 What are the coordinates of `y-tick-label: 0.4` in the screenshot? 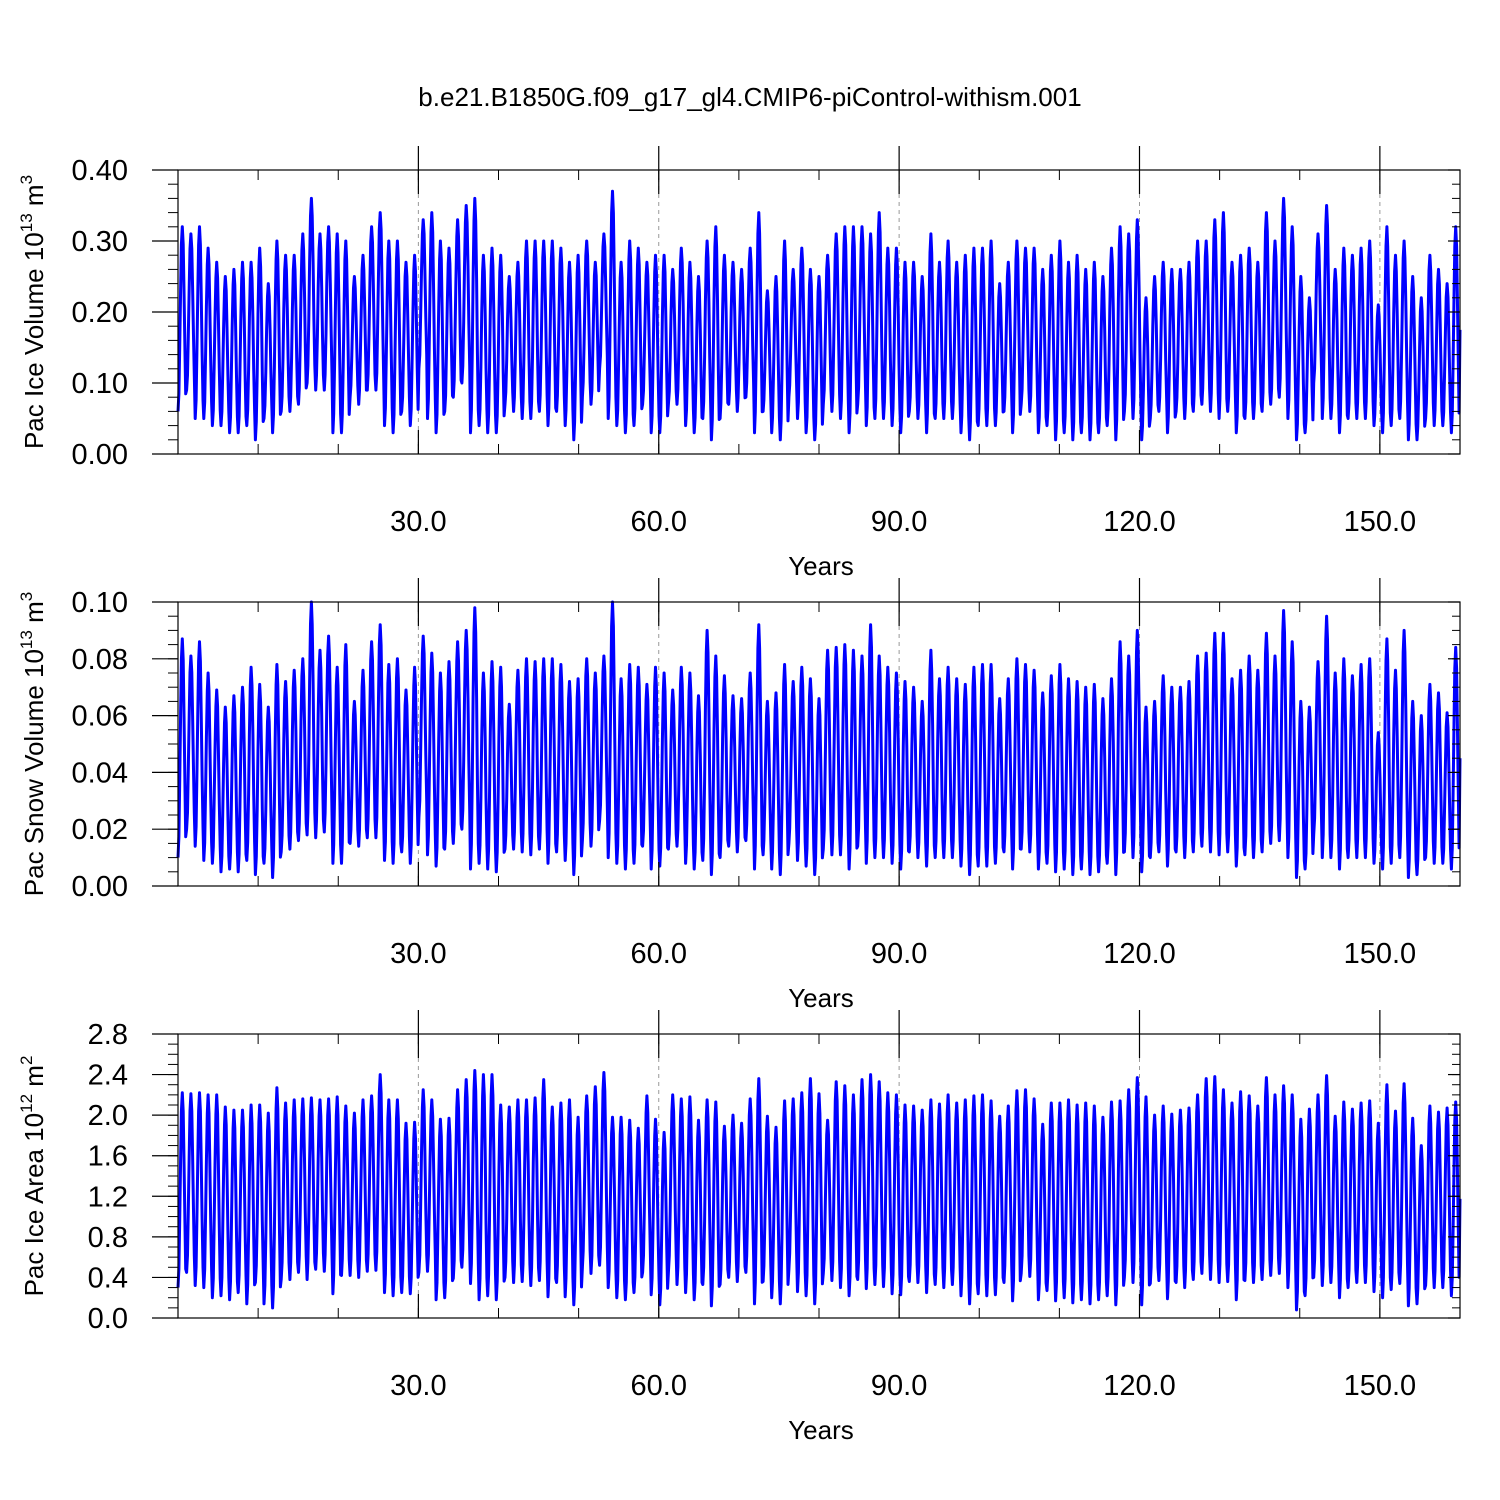 It's located at (108, 1278).